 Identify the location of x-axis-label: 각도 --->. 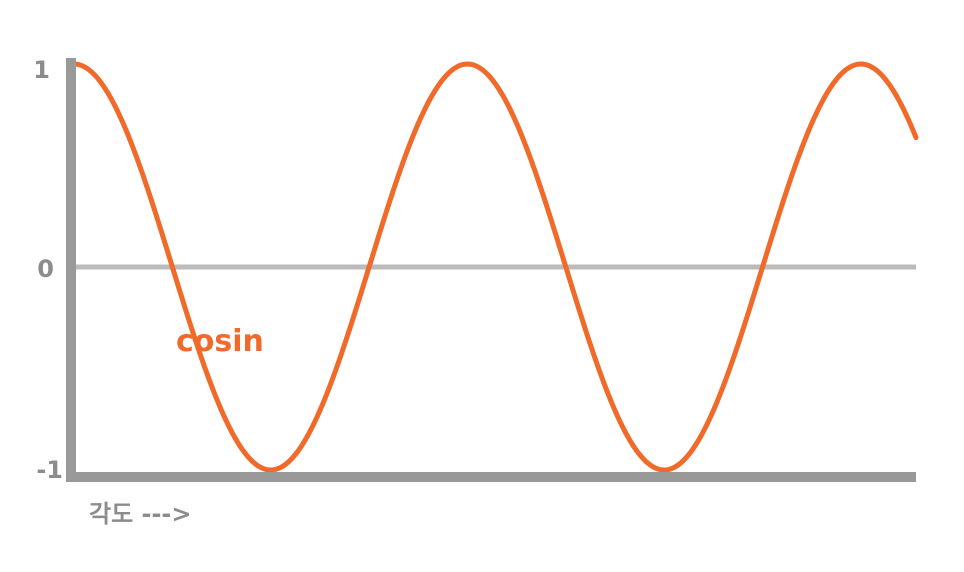
(140, 514).